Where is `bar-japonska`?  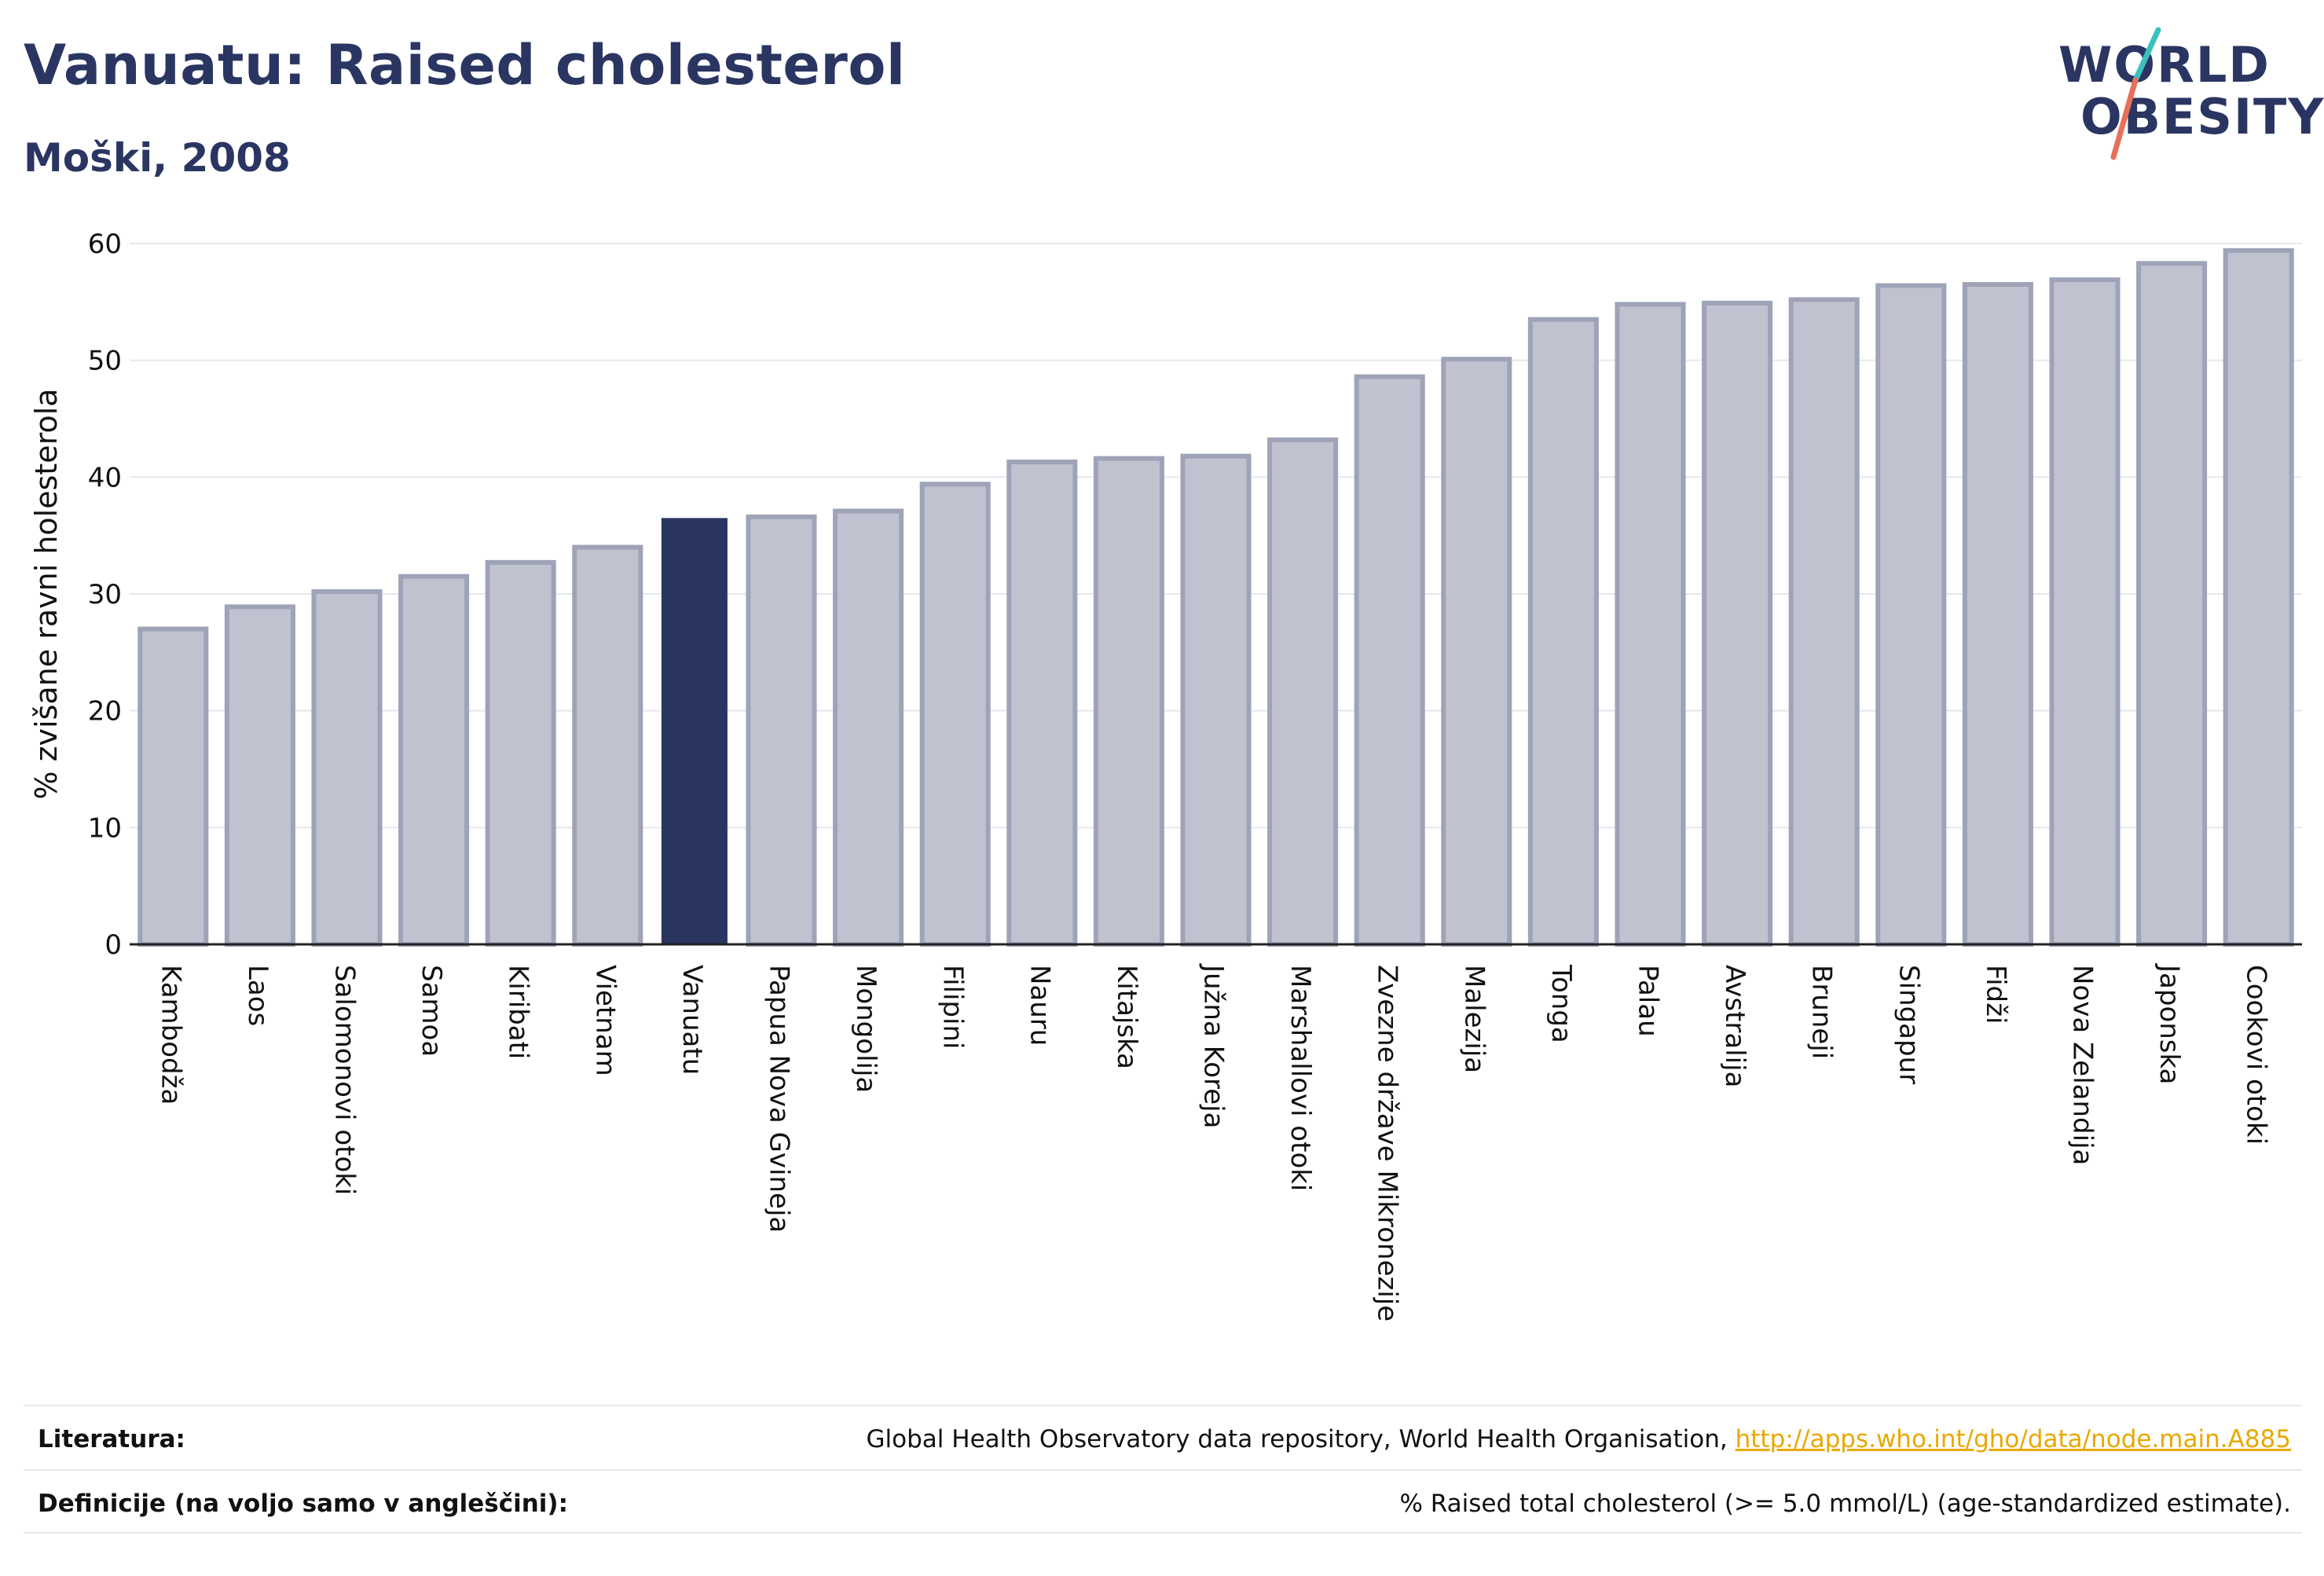
bar-japonska is located at coordinates (2172, 604).